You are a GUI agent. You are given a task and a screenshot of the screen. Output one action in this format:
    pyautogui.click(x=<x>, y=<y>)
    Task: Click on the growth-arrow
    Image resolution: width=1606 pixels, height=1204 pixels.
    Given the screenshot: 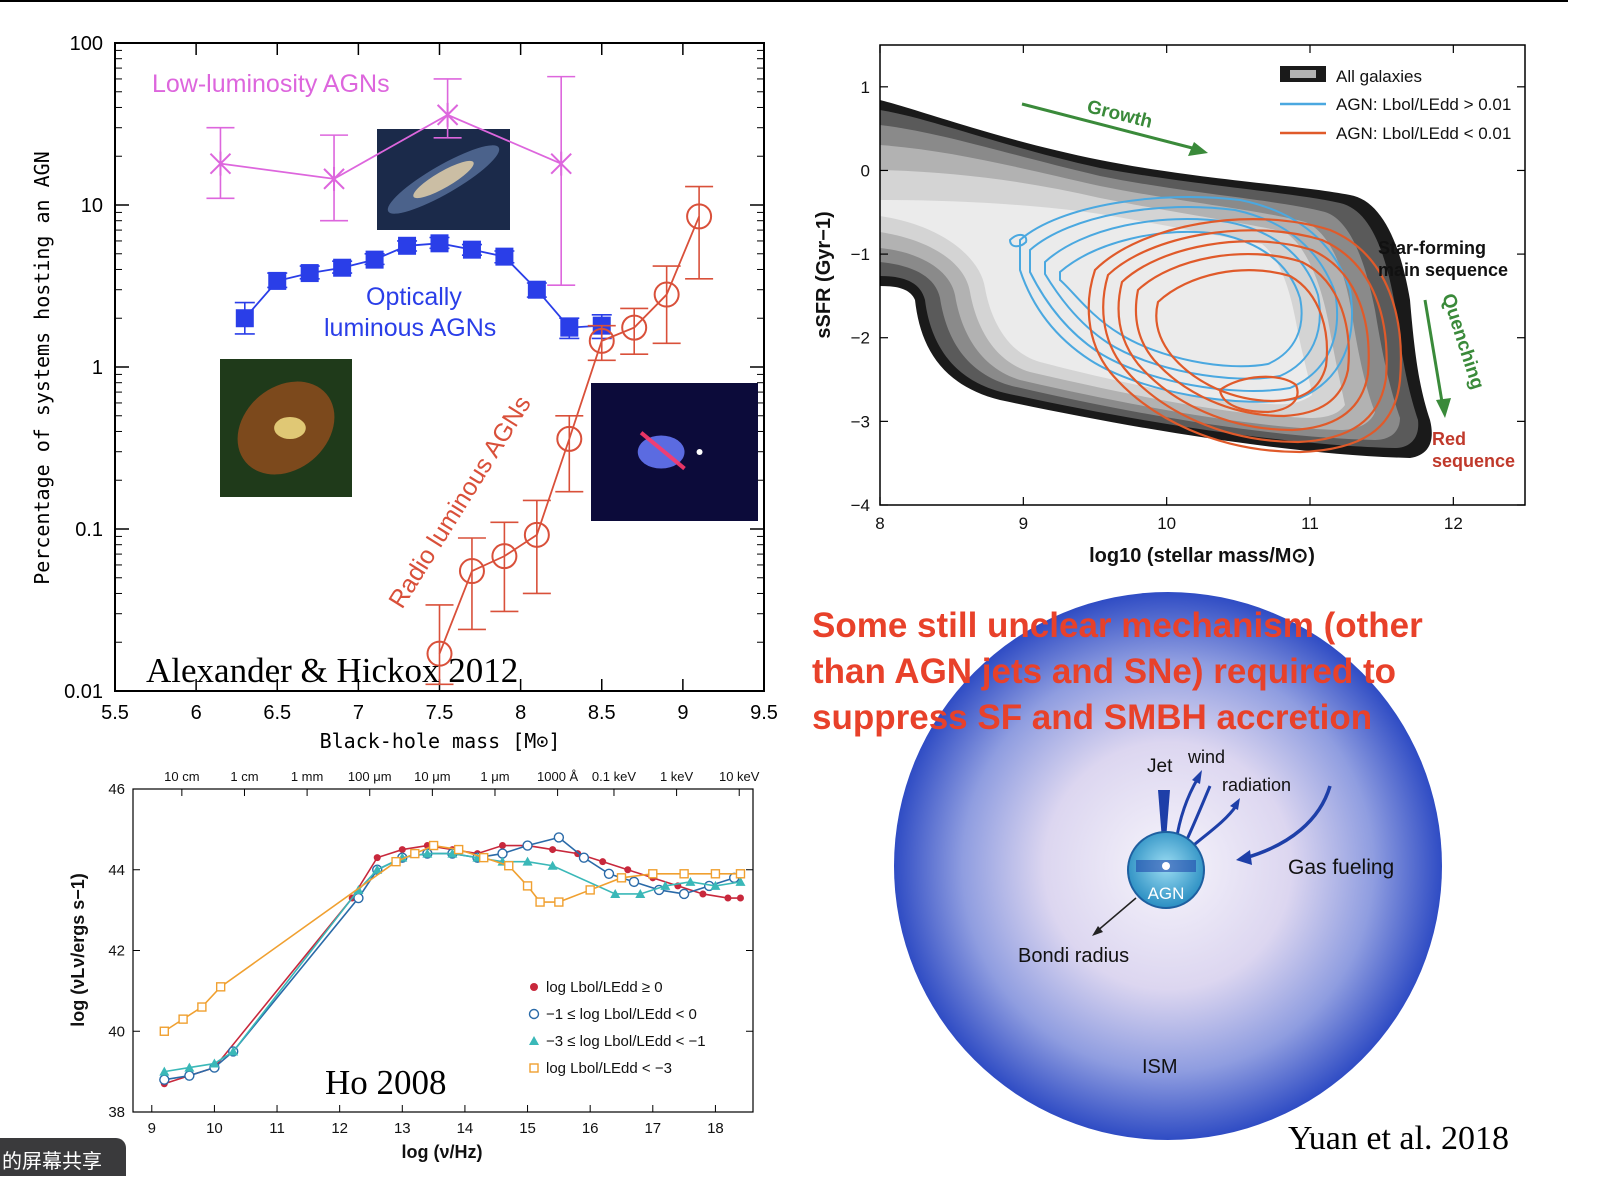 What is the action you would take?
    pyautogui.click(x=1114, y=129)
    